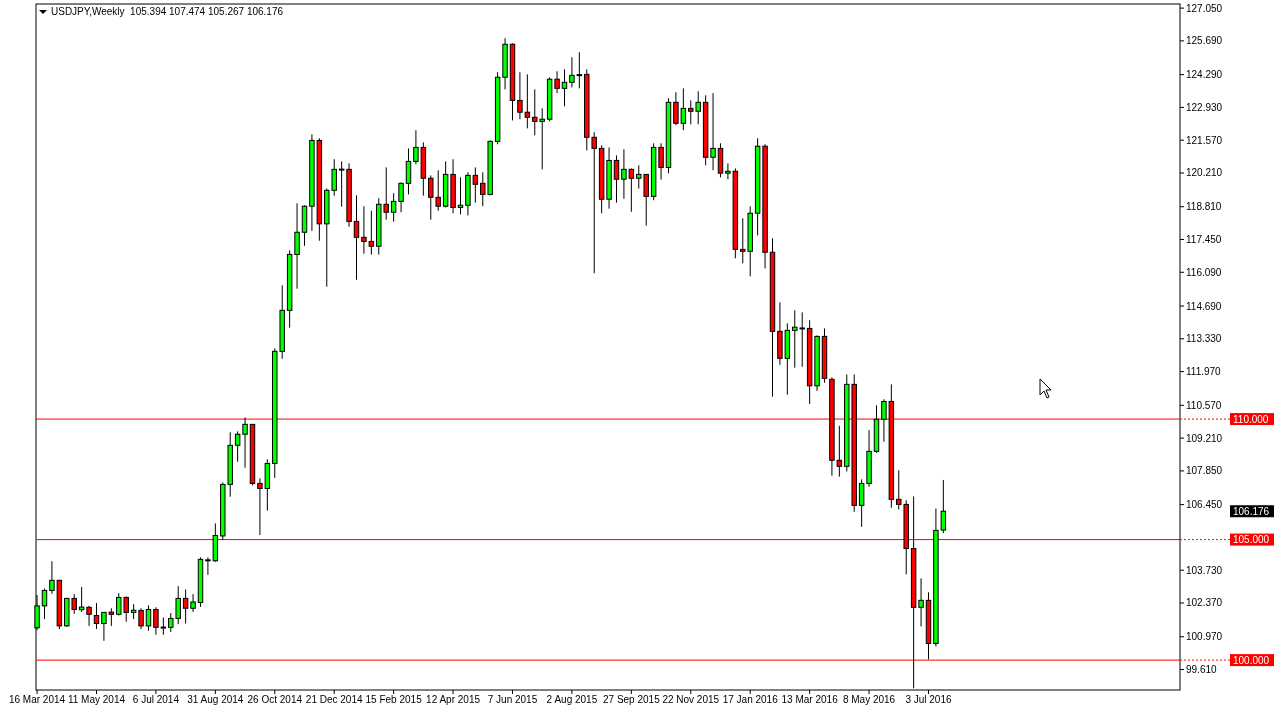 The width and height of the screenshot is (1283, 728). Describe the element at coordinates (215, 699) in the screenshot. I see `x-tick-label: 31 Aug 2014` at that location.